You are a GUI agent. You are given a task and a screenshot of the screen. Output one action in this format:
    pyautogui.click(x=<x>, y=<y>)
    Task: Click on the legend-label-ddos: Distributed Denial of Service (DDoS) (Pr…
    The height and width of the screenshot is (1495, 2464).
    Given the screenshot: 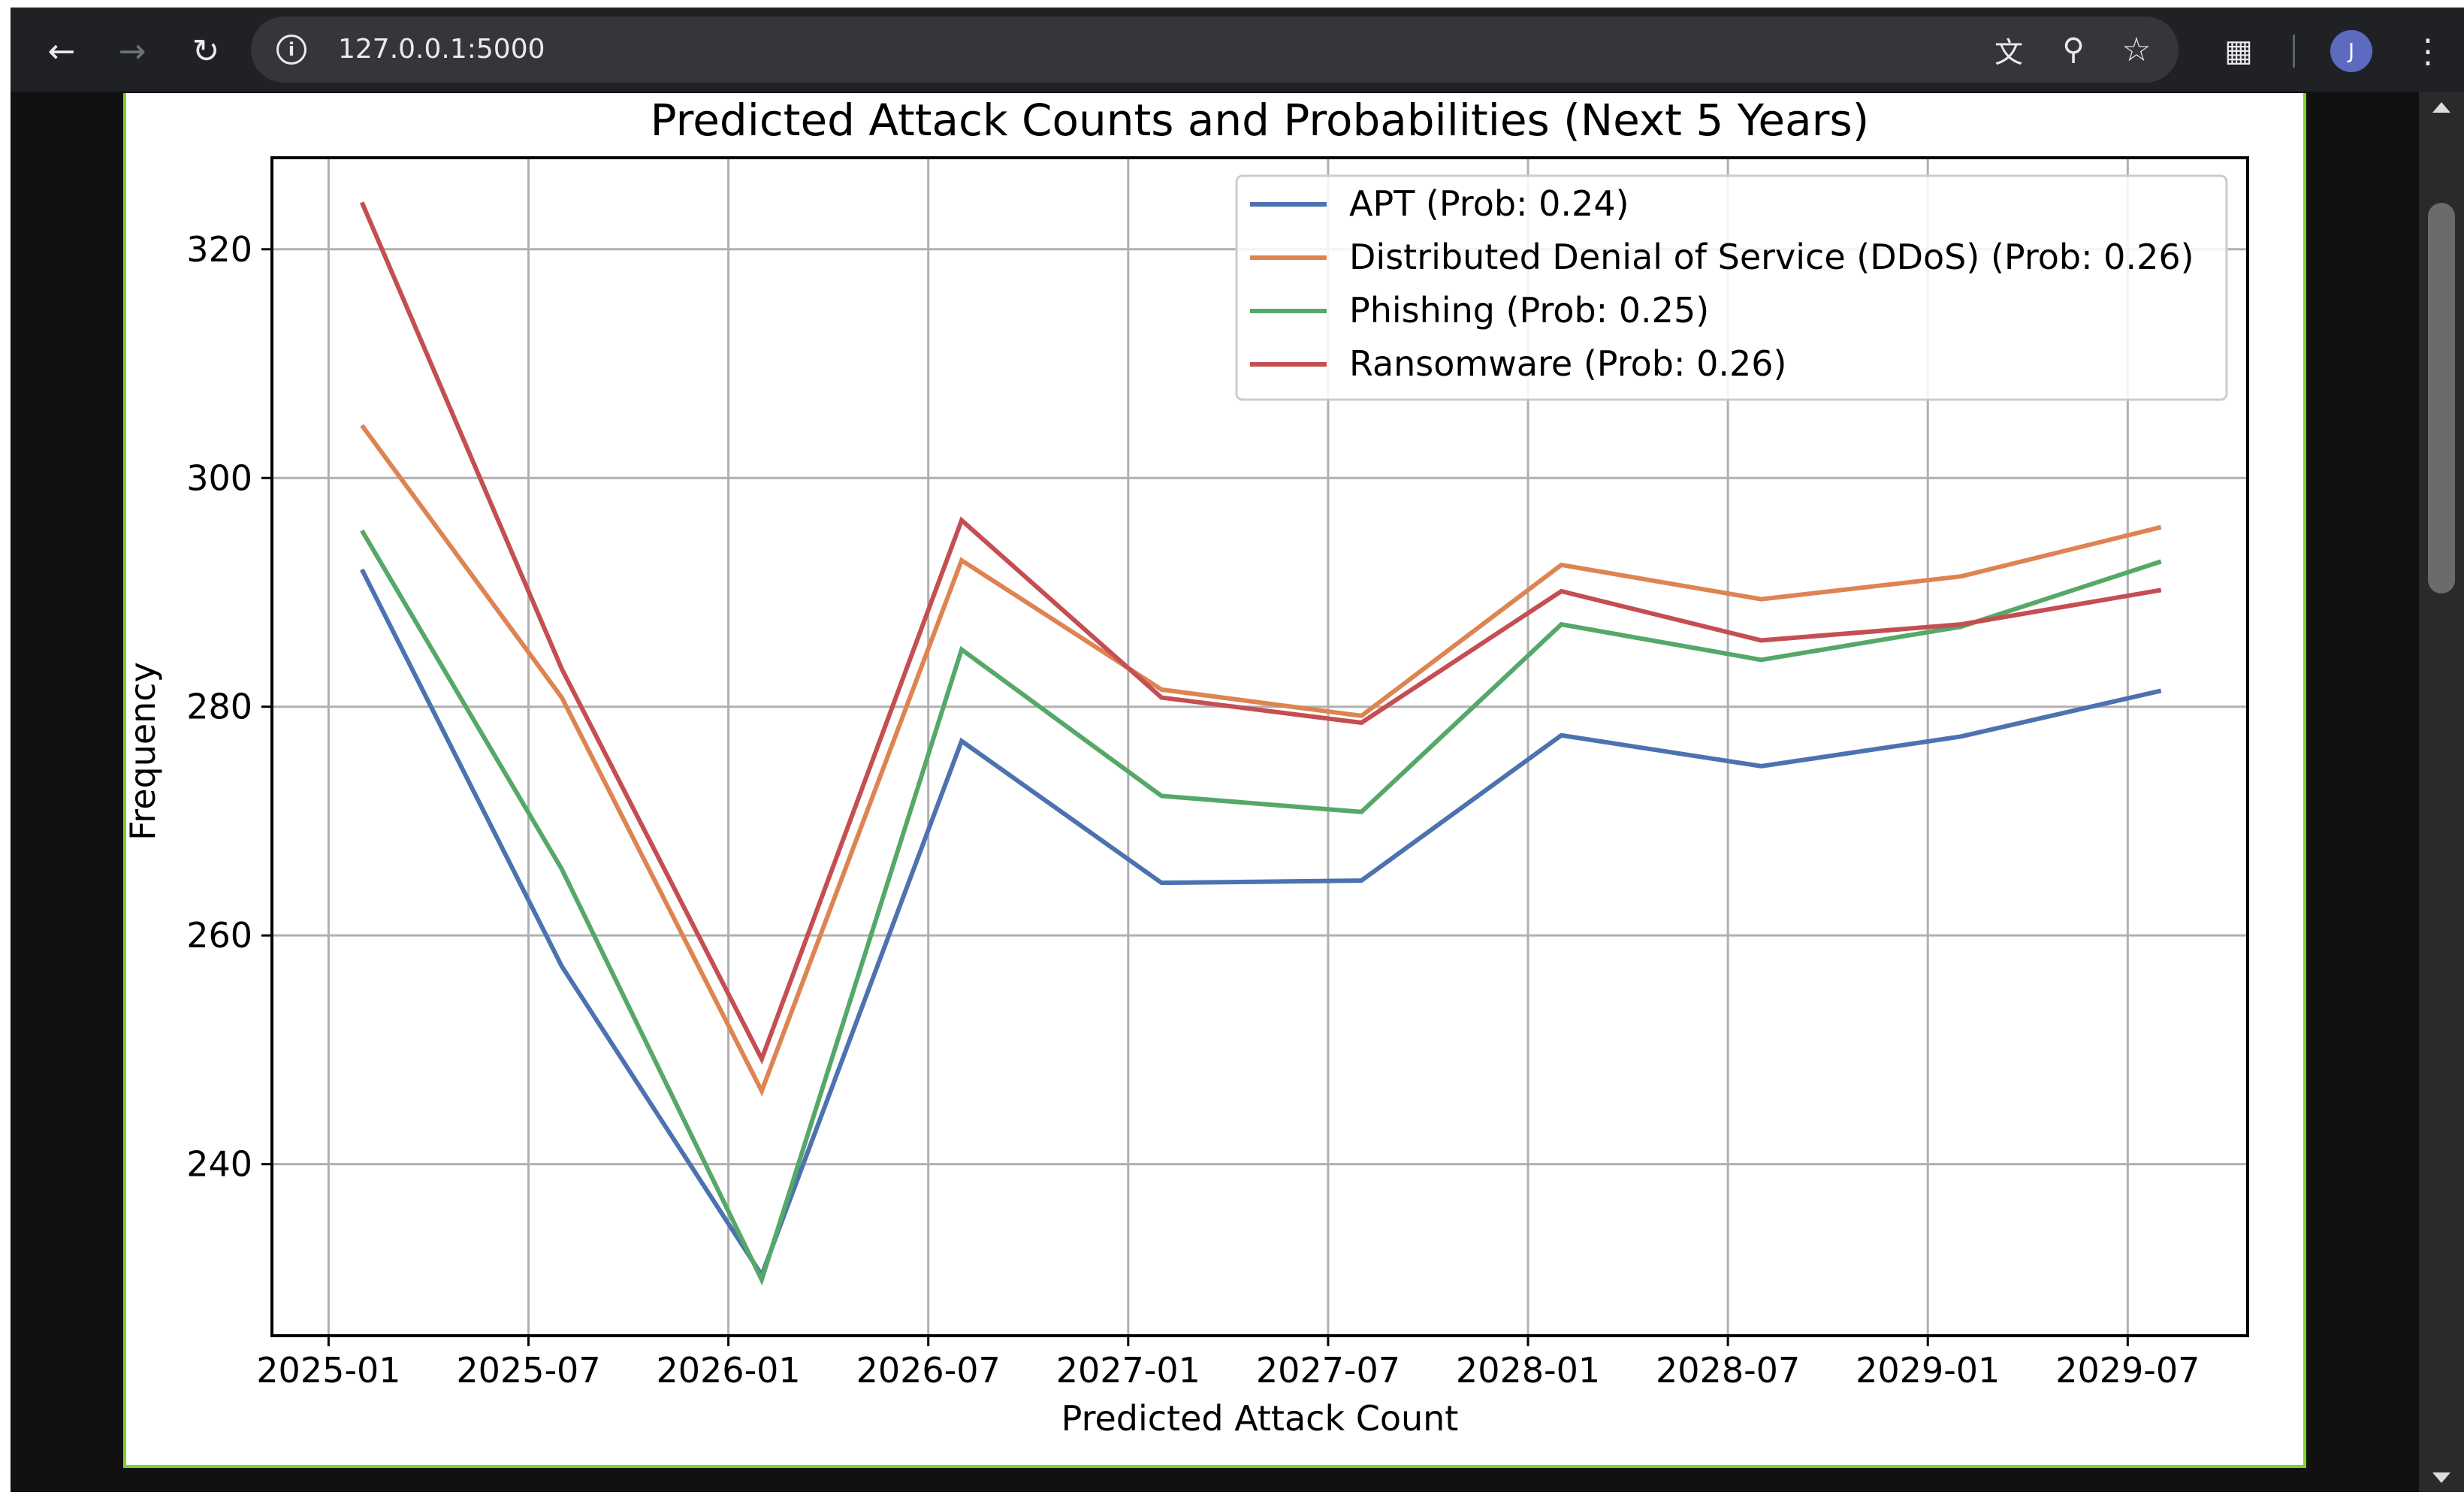 What is the action you would take?
    pyautogui.click(x=1771, y=257)
    